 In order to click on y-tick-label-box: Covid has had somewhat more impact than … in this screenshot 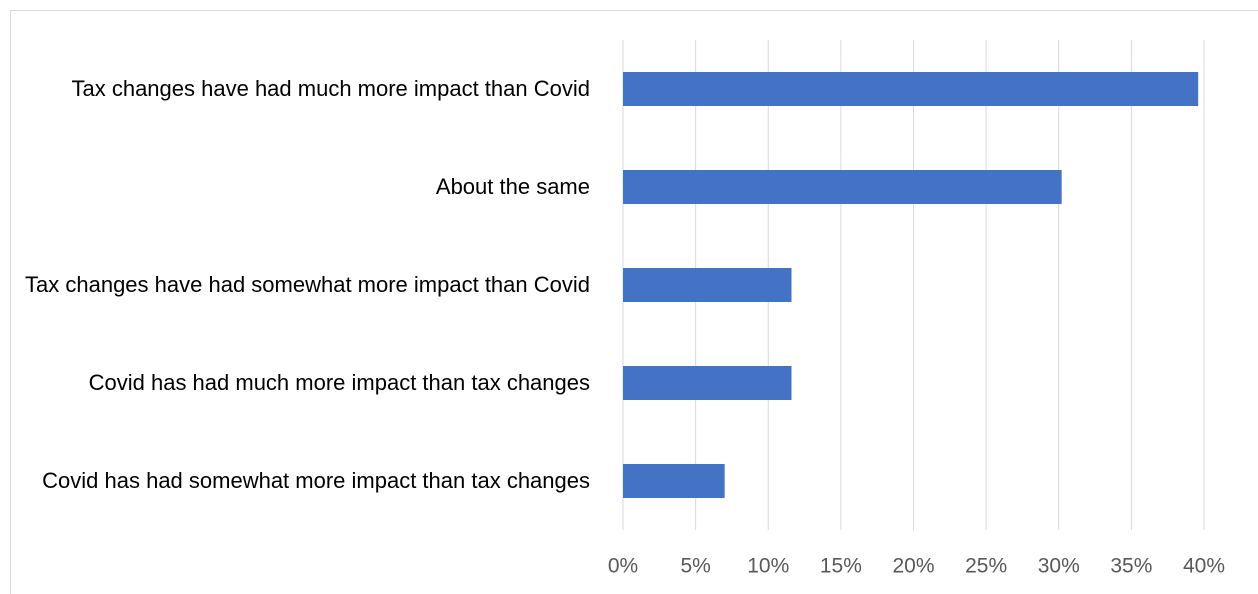, I will do `click(295, 481)`.